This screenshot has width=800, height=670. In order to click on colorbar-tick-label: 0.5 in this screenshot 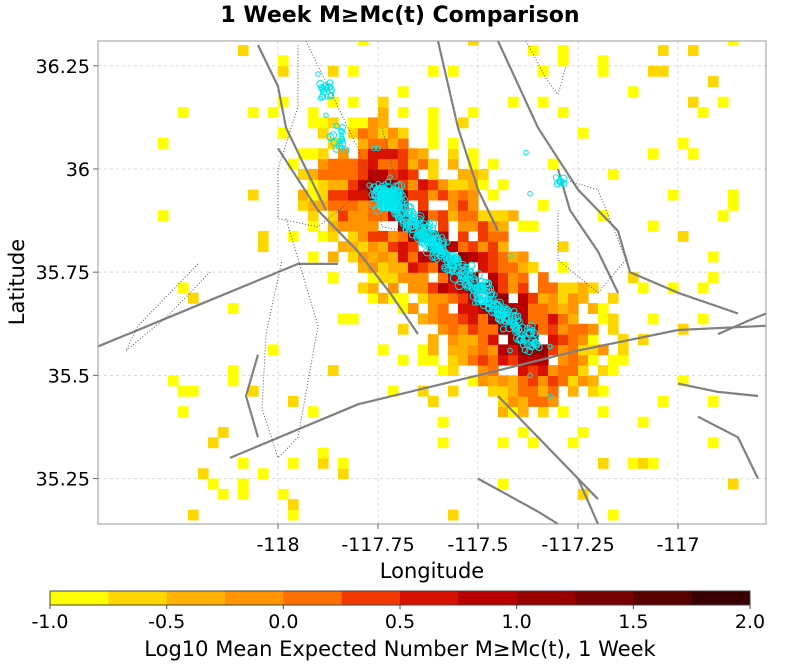, I will do `click(400, 622)`.